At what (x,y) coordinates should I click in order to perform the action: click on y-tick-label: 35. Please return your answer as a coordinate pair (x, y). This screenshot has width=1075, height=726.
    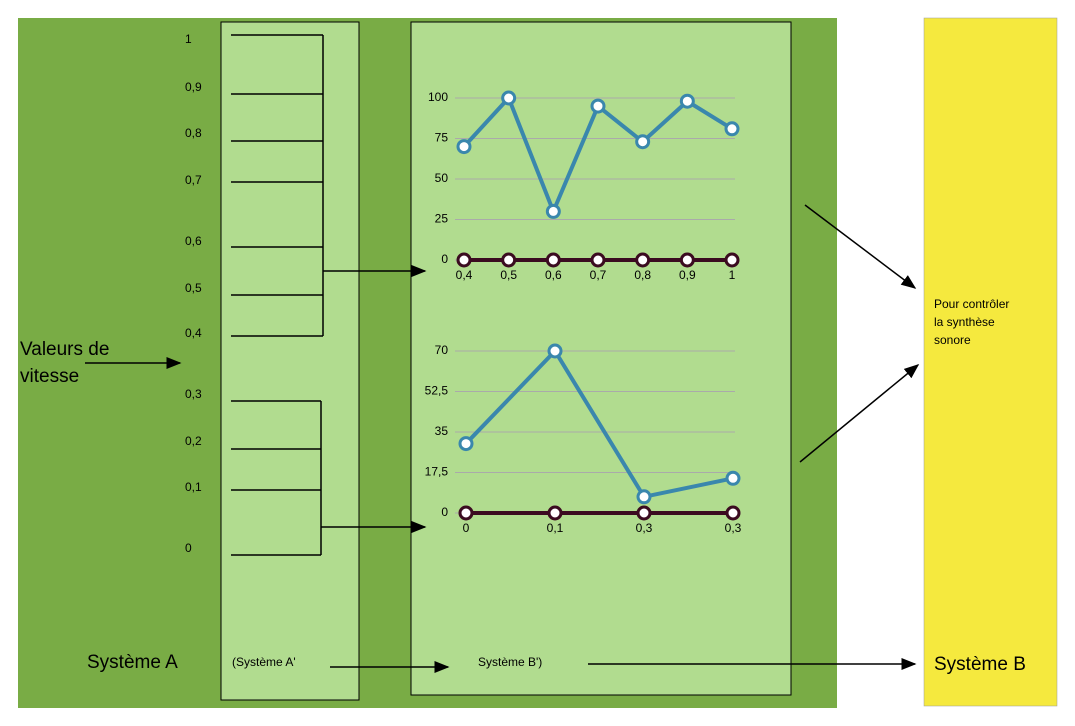
    Looking at the image, I should click on (442, 431).